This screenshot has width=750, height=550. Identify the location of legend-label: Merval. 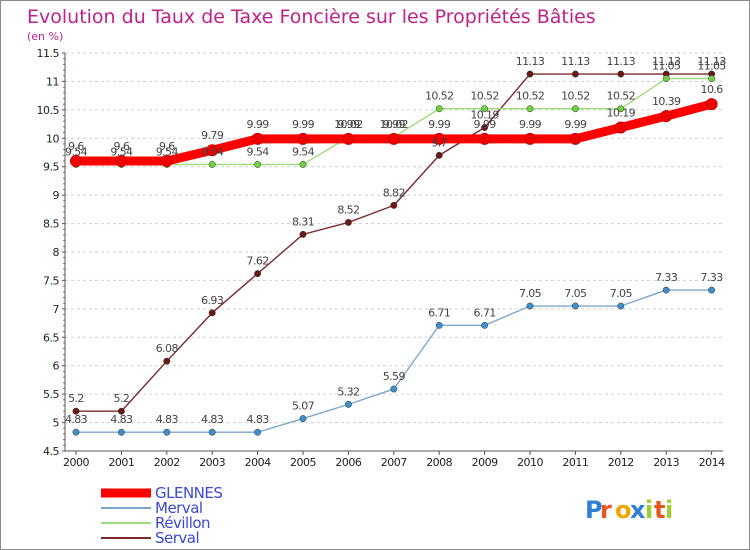
(179, 508).